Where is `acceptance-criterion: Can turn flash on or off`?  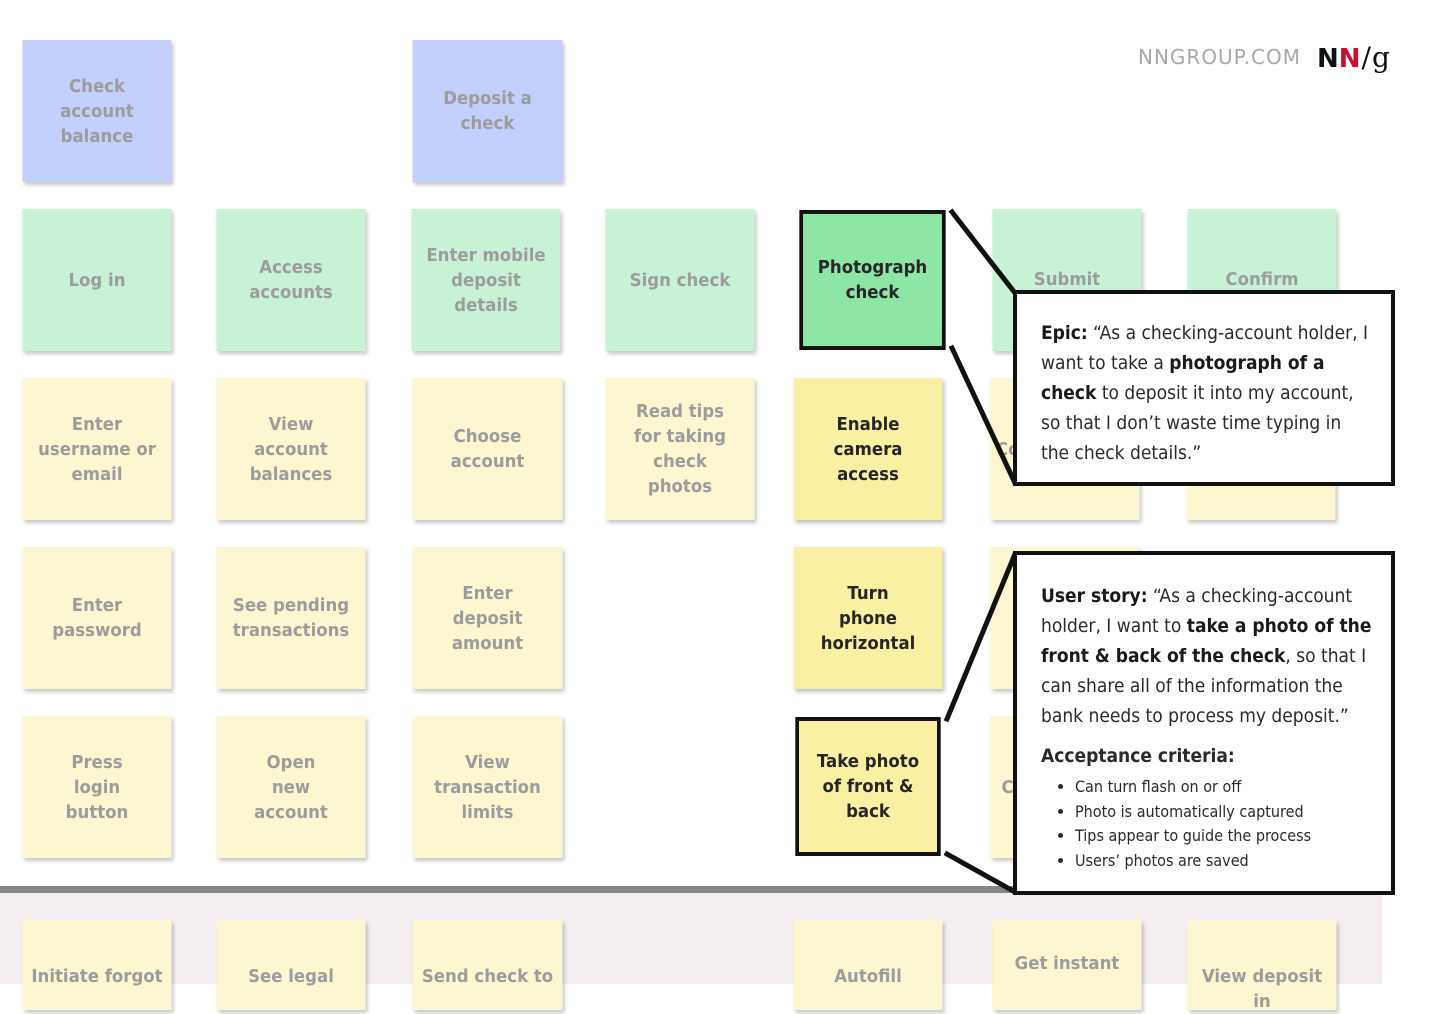 acceptance-criterion: Can turn flash on or off is located at coordinates (1224, 787).